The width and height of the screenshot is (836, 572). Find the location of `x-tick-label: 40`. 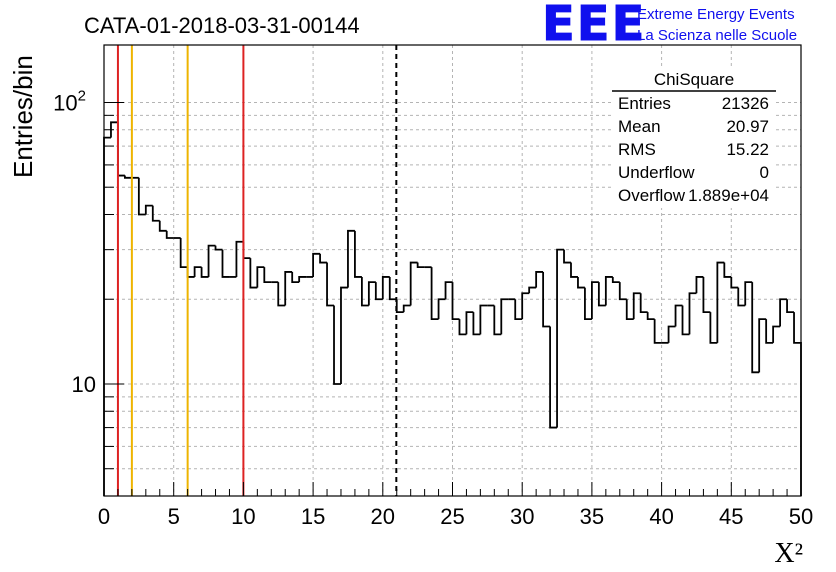

x-tick-label: 40 is located at coordinates (661, 516).